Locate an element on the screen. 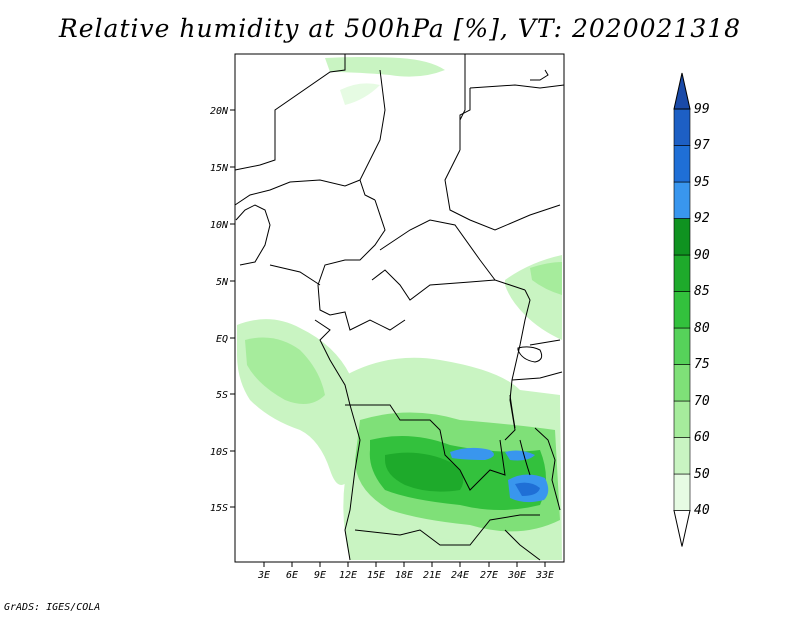 Image resolution: width=800 pixels, height=618 pixels. colorbar-label: 50 is located at coordinates (702, 474).